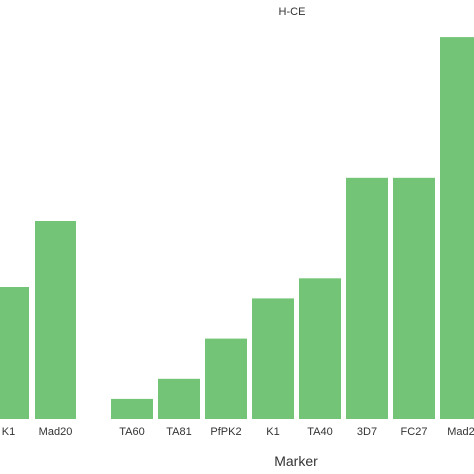 Image resolution: width=474 pixels, height=474 pixels. Describe the element at coordinates (132, 408) in the screenshot. I see `bar-ta60` at that location.